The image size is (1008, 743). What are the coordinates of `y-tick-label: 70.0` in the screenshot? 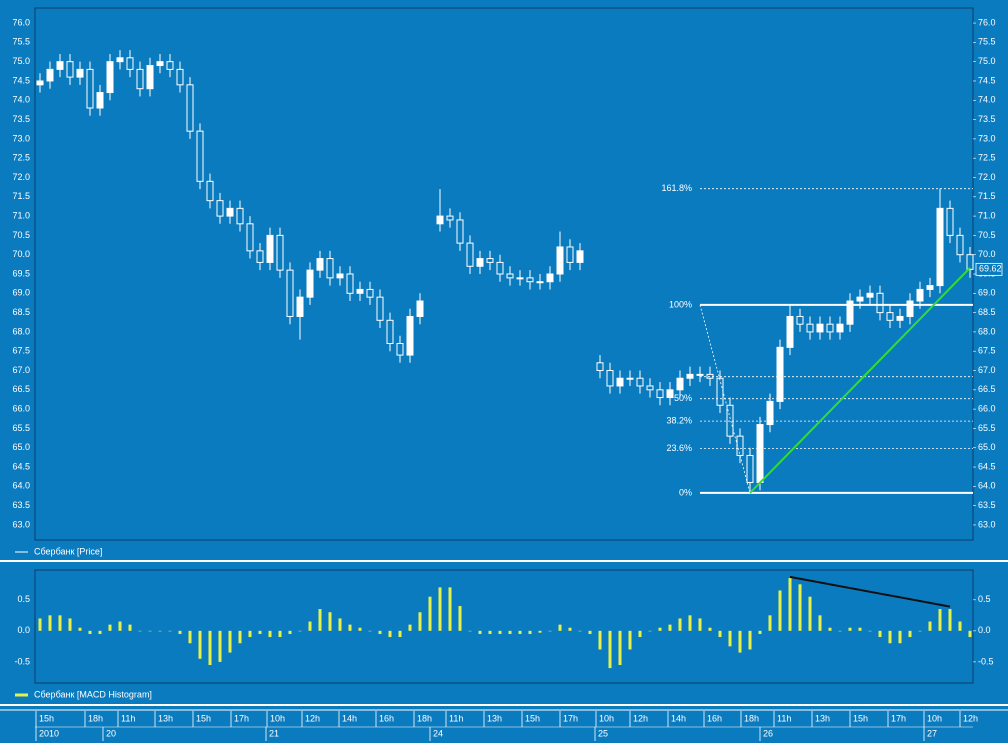 It's located at (987, 254).